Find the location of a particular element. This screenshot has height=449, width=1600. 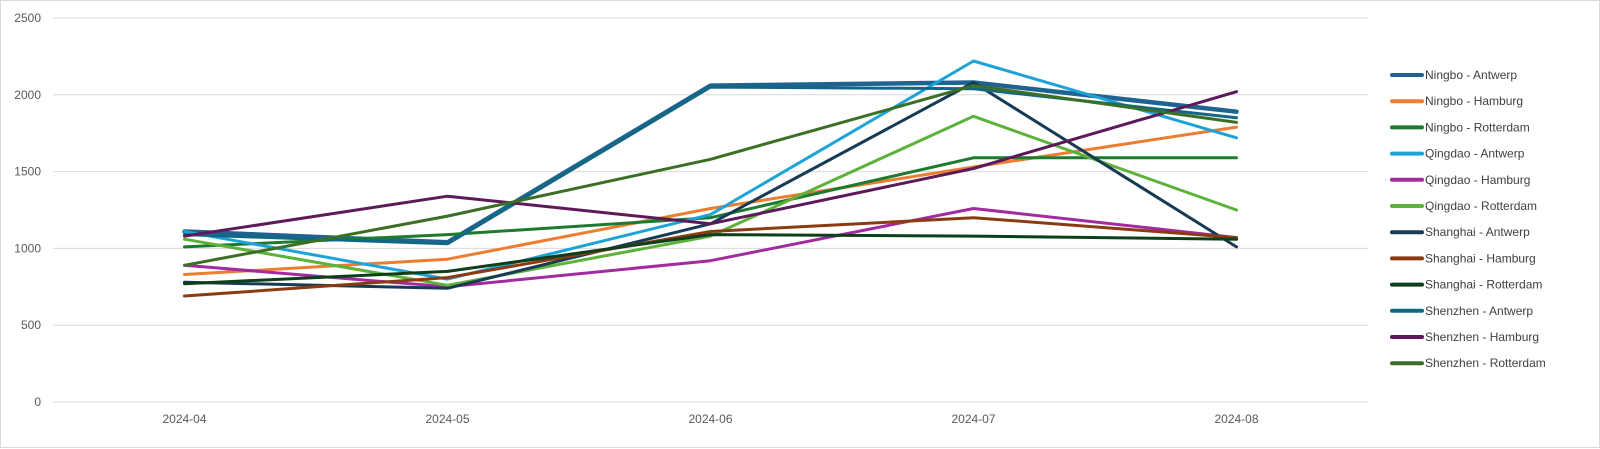

legend-label: Shenzhen - Antwerp is located at coordinates (1479, 311).